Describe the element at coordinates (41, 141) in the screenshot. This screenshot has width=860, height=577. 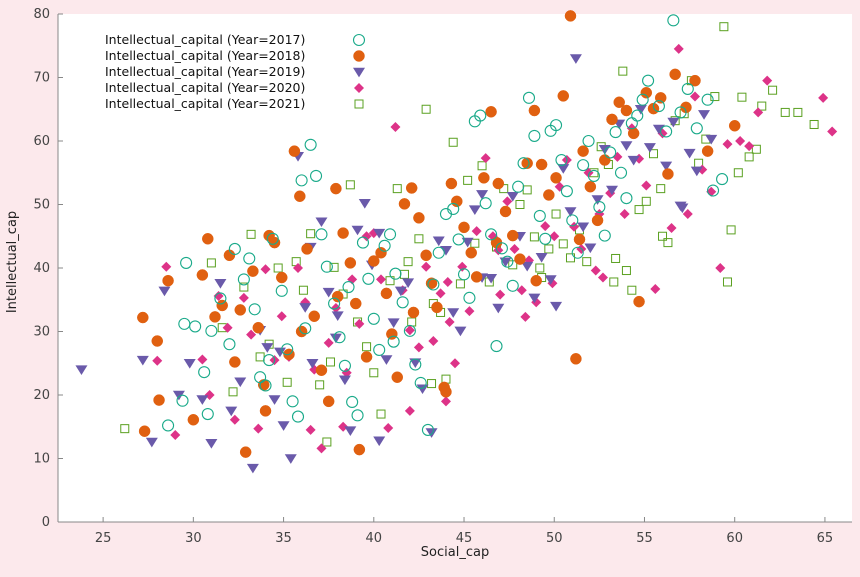
I see `y-tick-label: 60` at that location.